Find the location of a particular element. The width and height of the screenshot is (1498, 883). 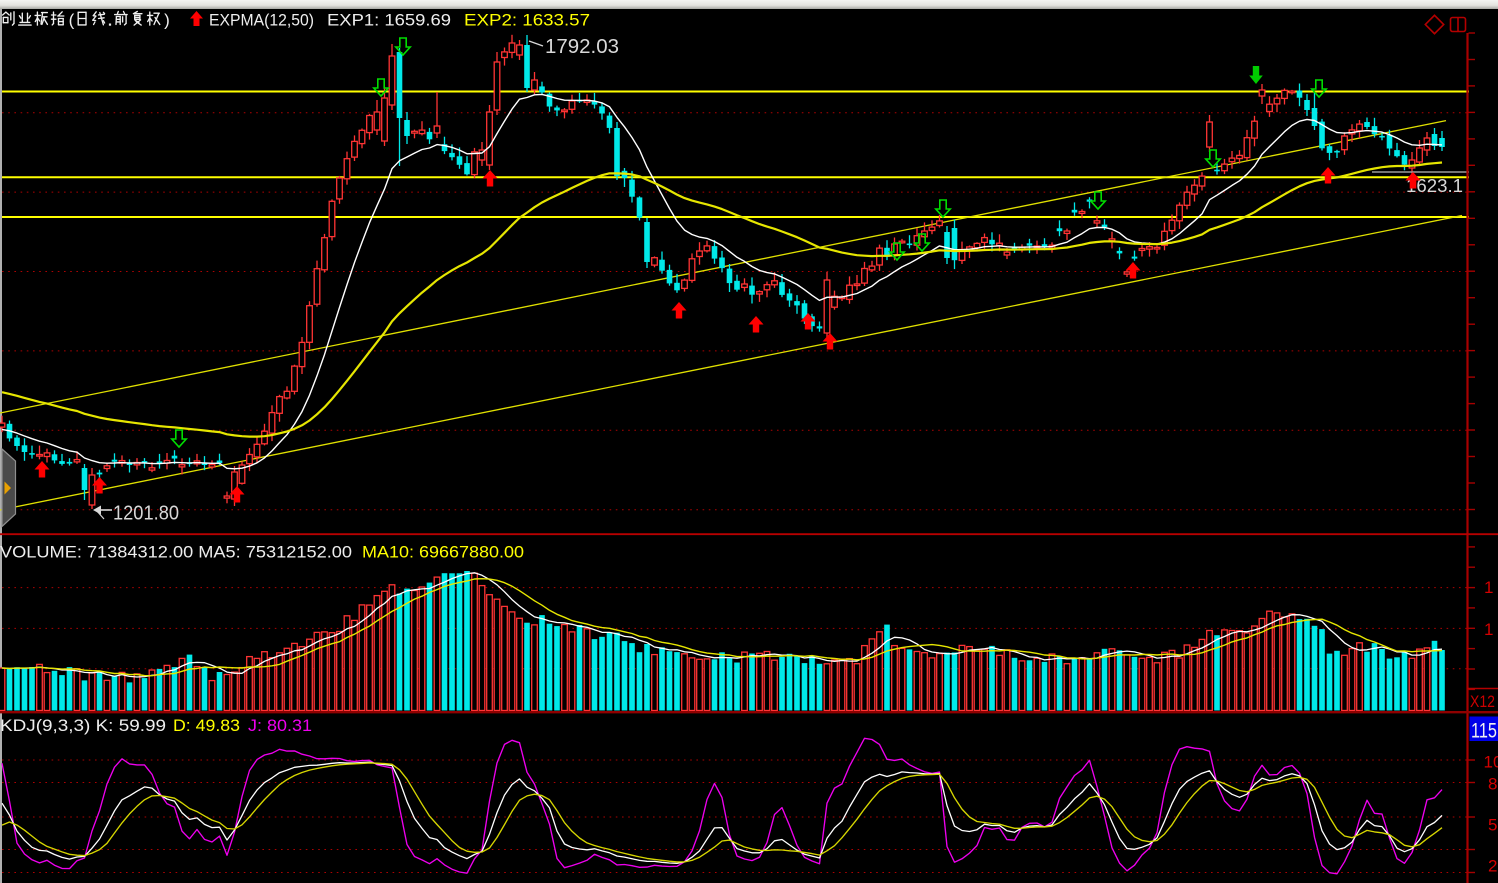

svg-text: EXP1: 1659.69 is located at coordinates (389, 20).